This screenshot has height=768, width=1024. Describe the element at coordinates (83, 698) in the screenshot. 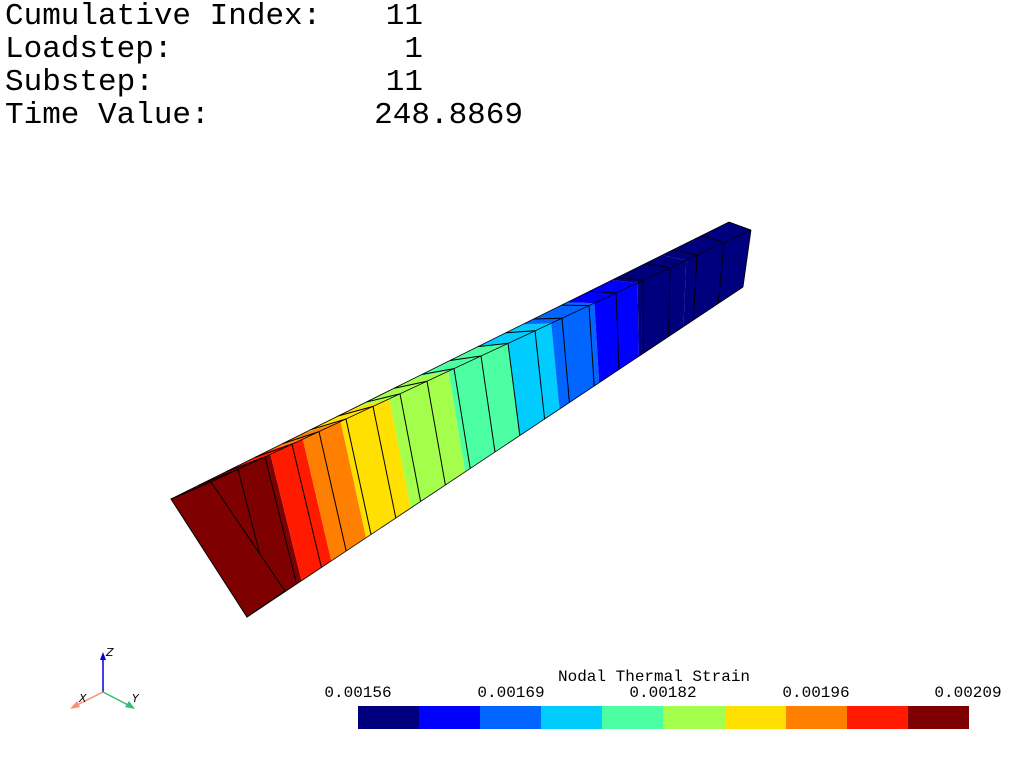

I see `x-axis-label: X` at that location.